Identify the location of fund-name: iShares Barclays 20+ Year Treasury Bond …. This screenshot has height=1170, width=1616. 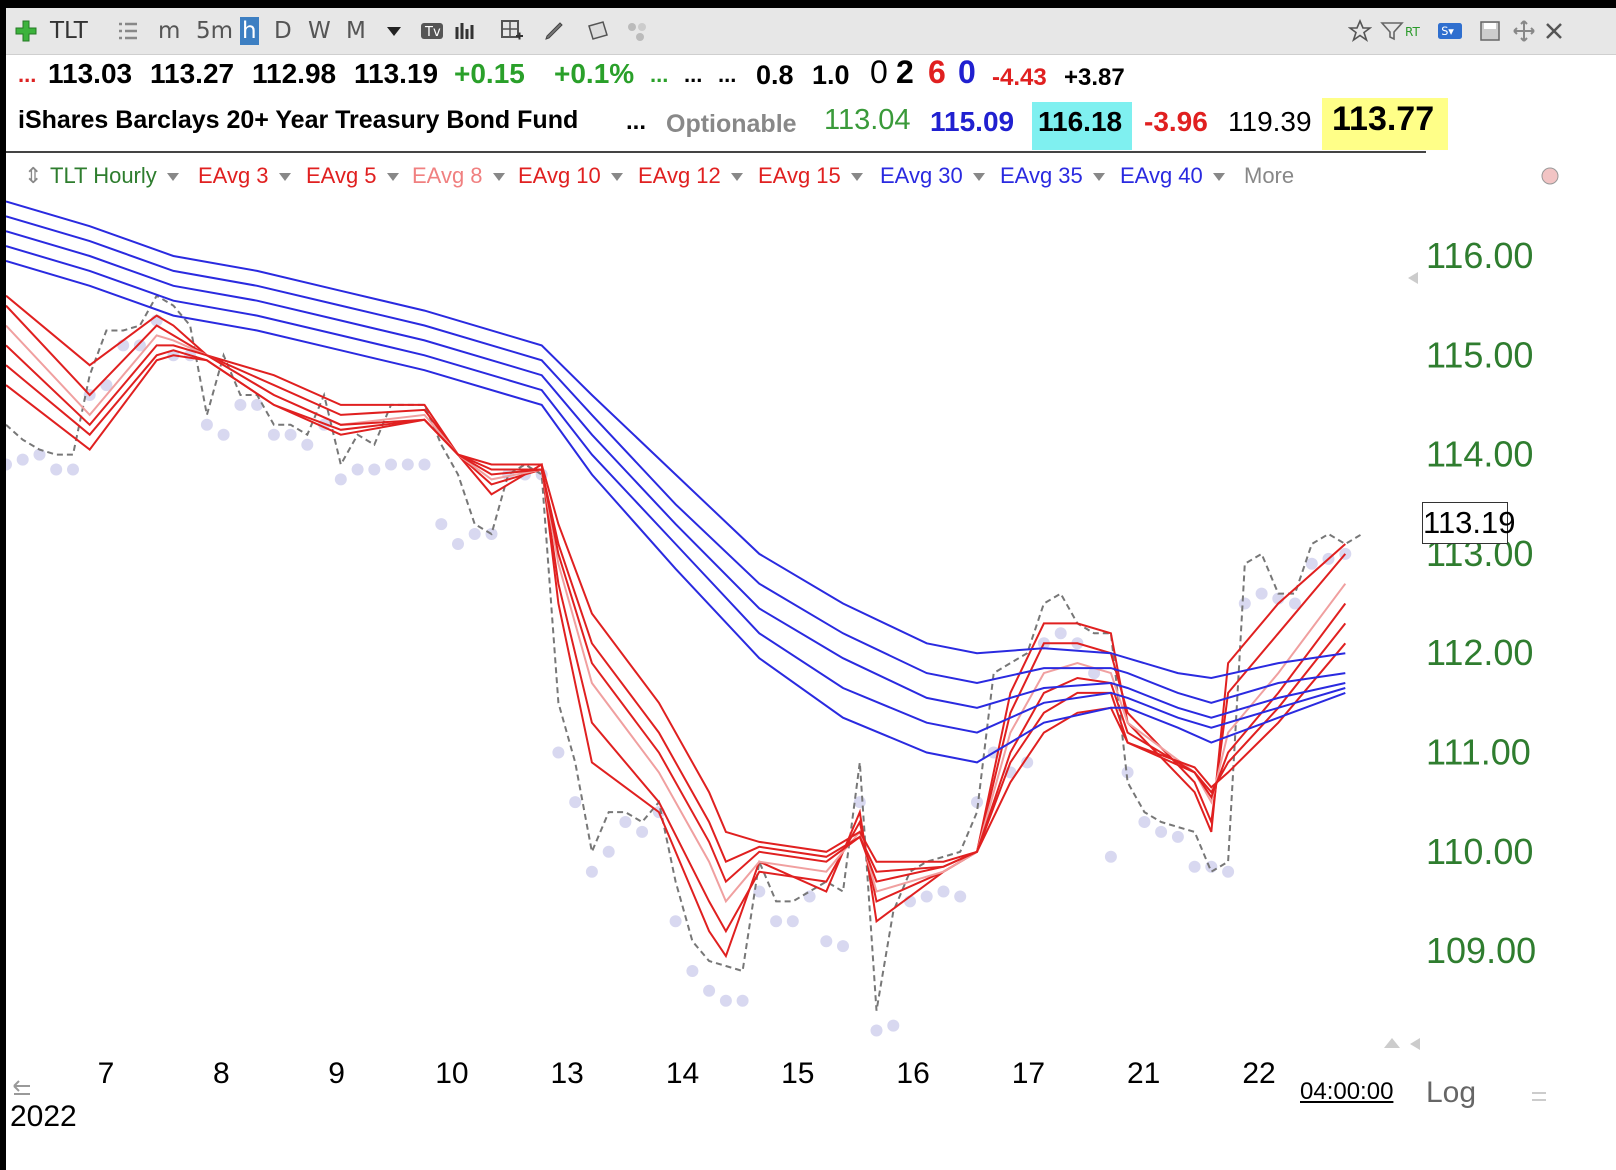
(298, 120).